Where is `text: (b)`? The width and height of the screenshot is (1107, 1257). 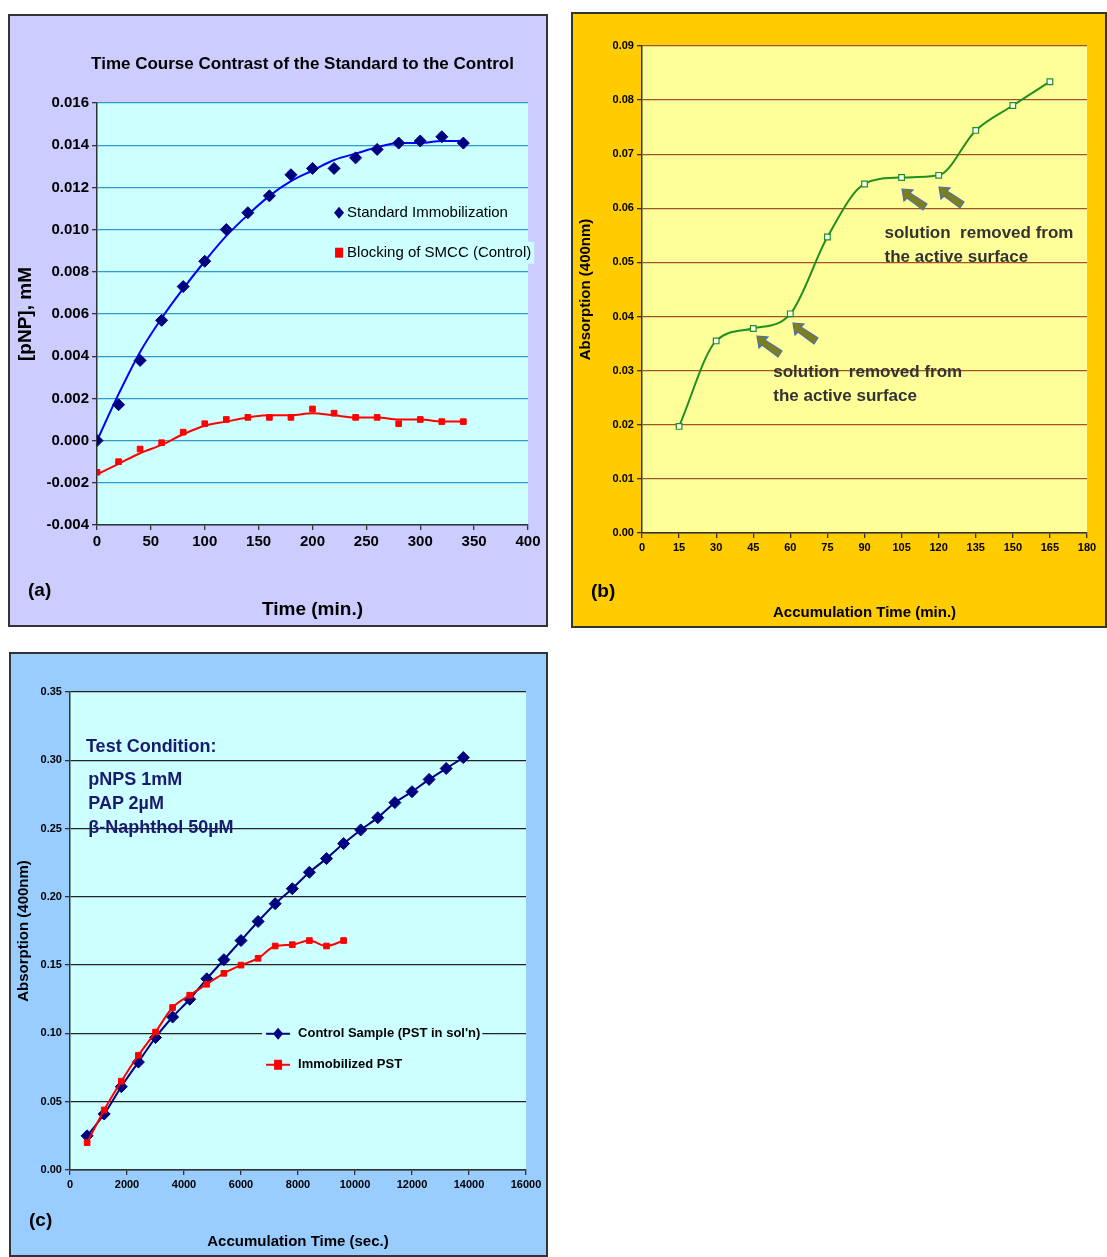
text: (b) is located at coordinates (603, 591).